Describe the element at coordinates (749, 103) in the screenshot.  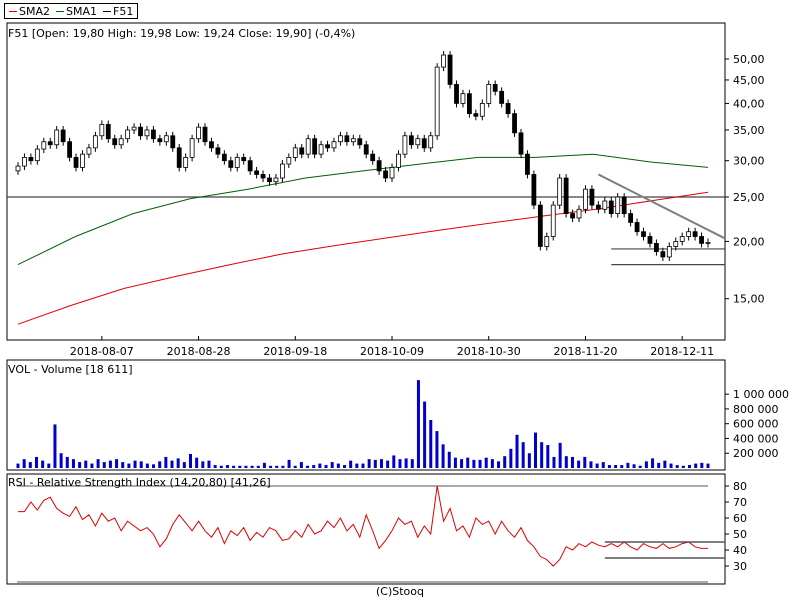
I see `price-y-tick-label: 40,00` at that location.